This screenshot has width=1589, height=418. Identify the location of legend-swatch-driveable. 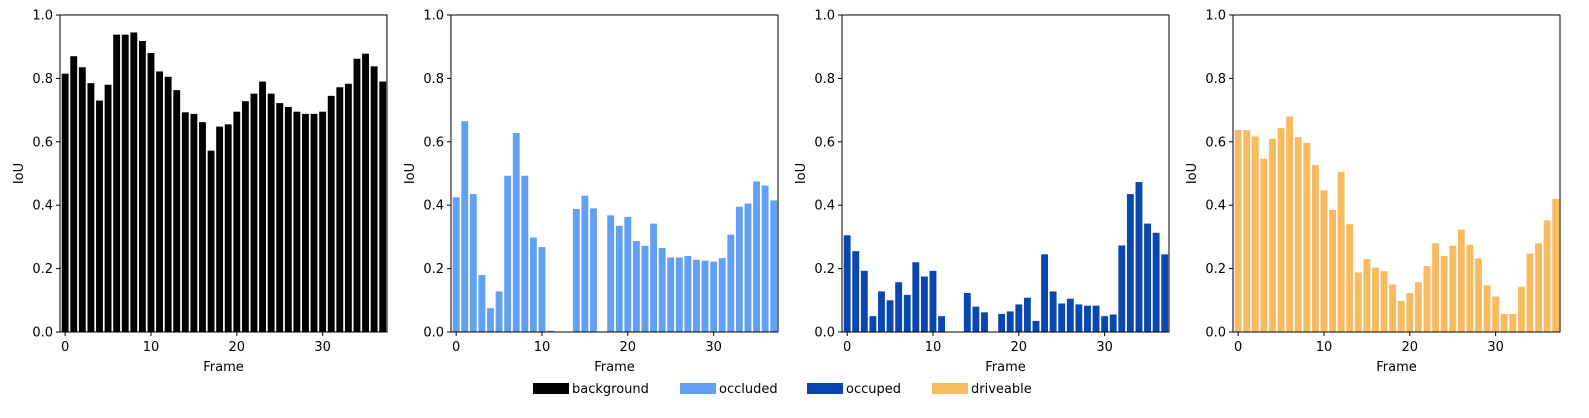
(950, 388).